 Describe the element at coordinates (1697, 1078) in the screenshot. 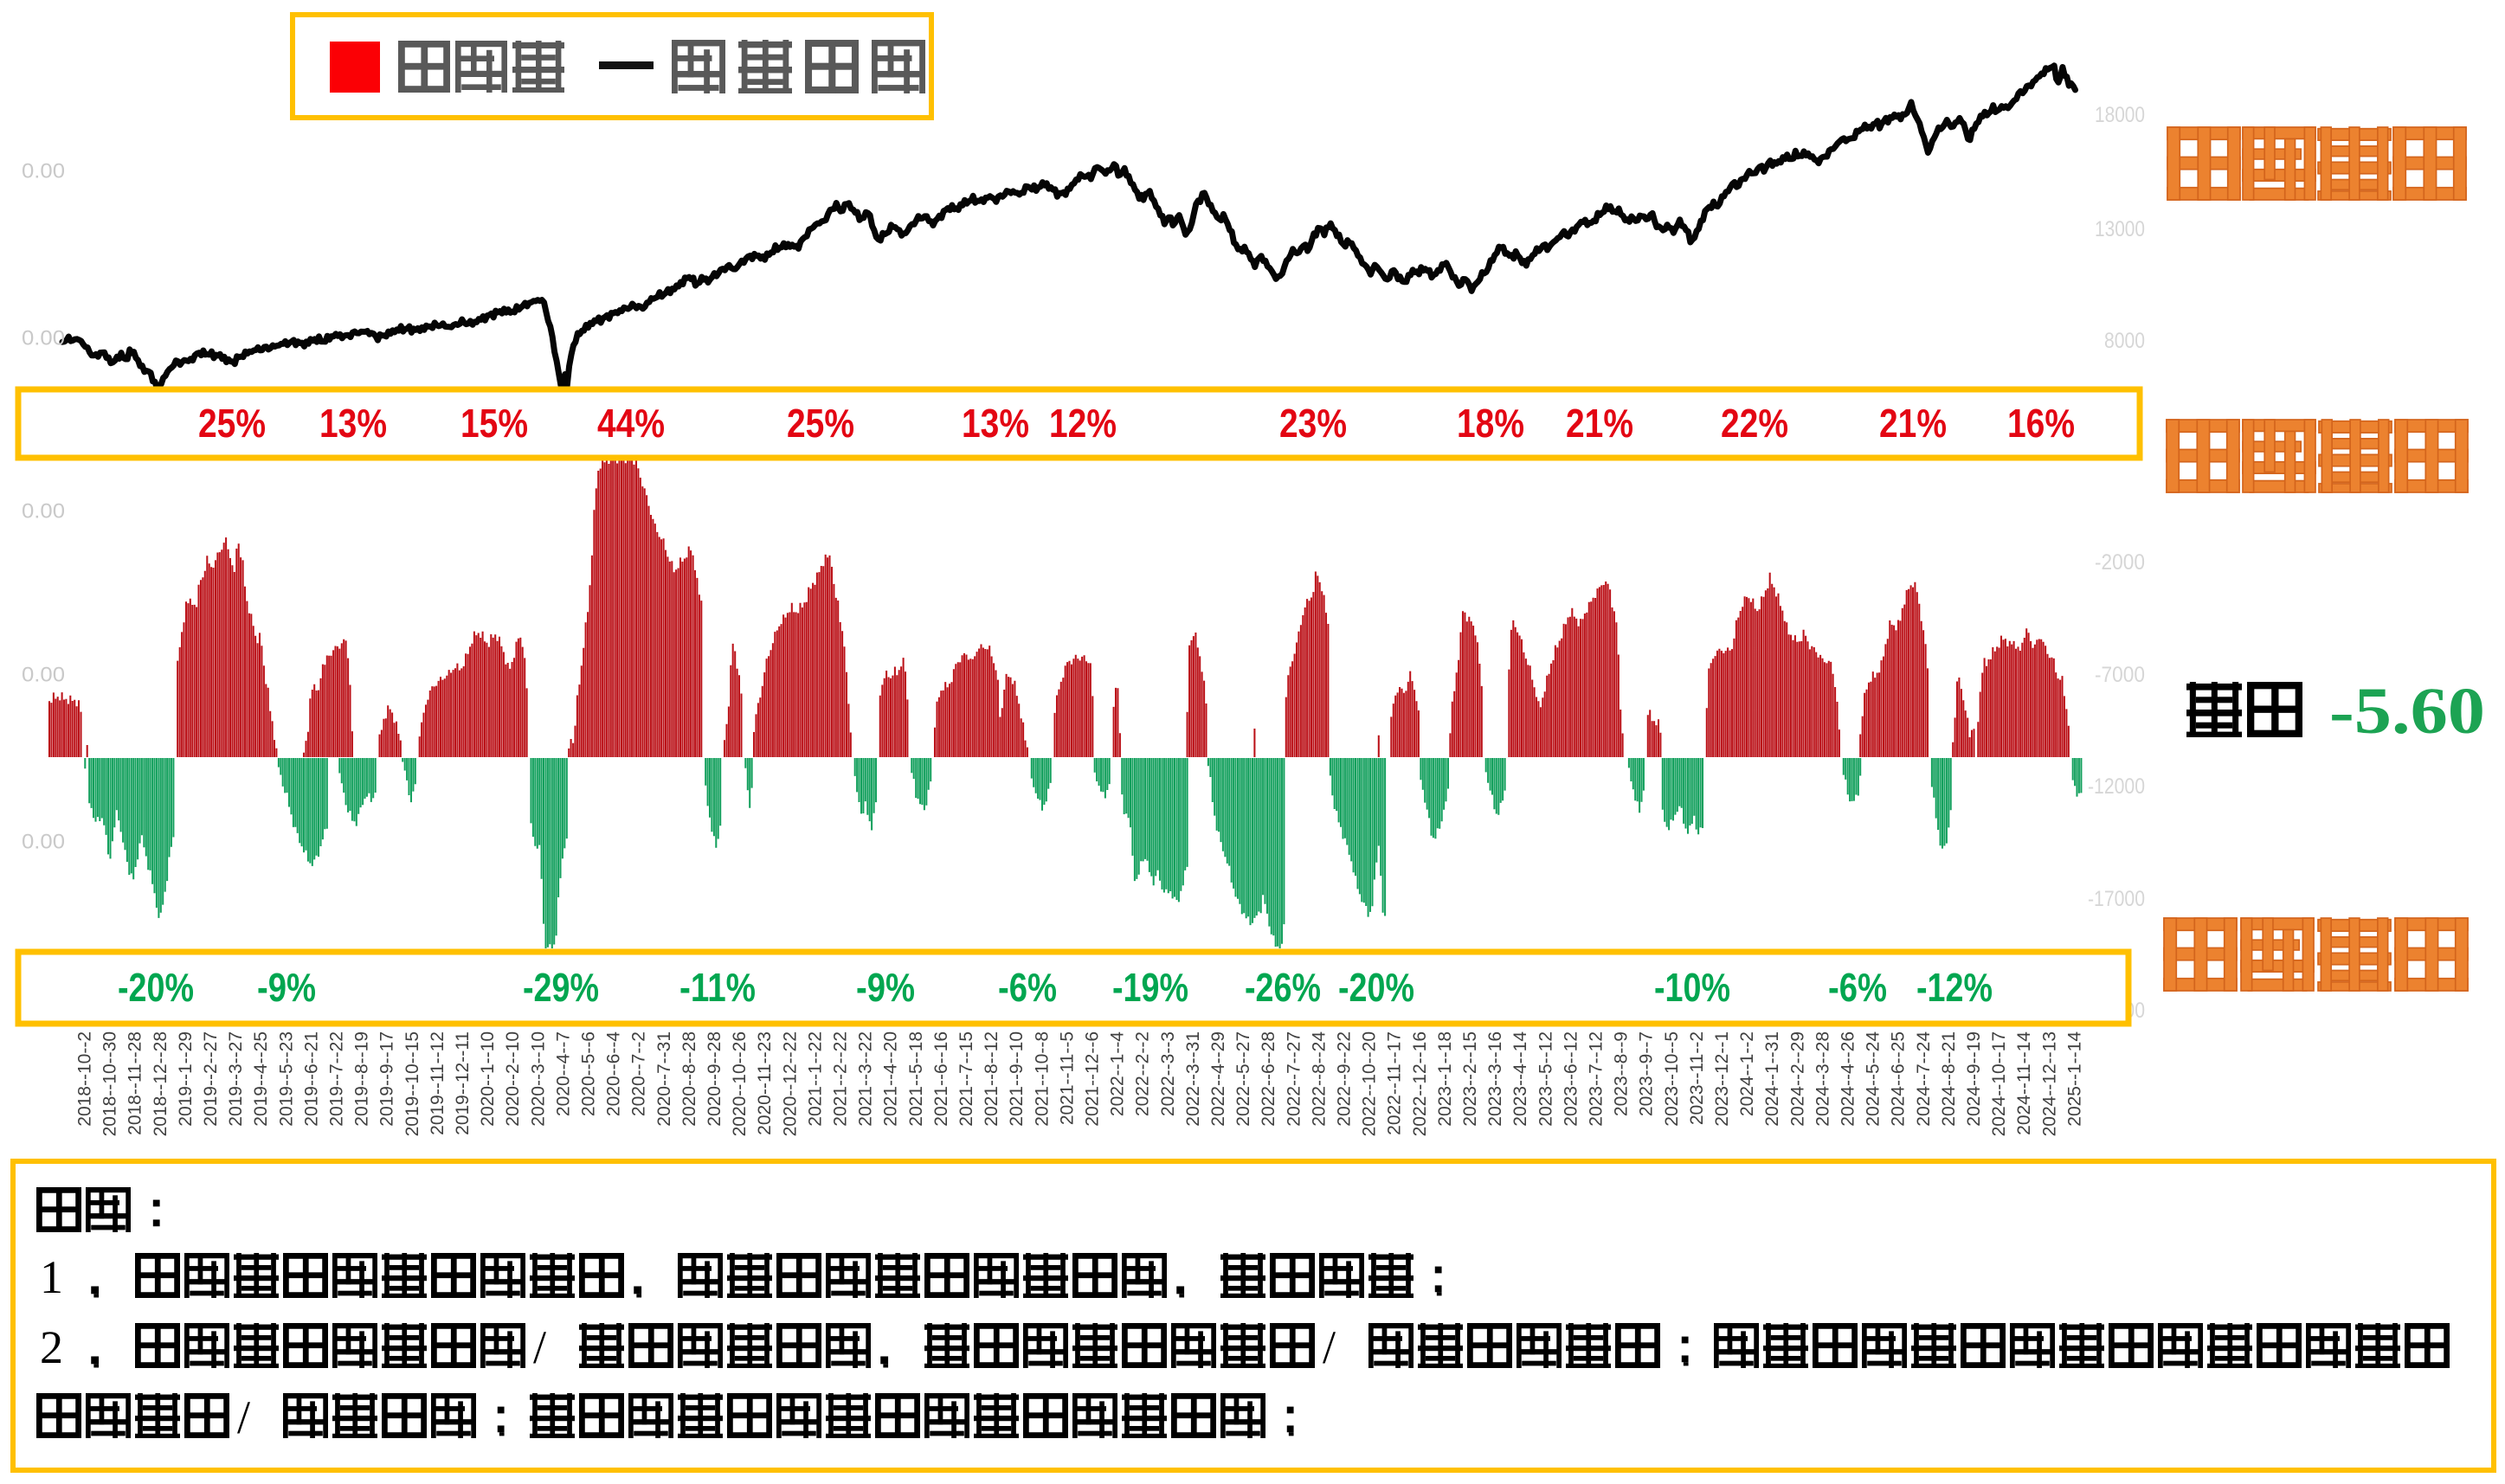

I see `svg-text: 2023--11--2` at that location.